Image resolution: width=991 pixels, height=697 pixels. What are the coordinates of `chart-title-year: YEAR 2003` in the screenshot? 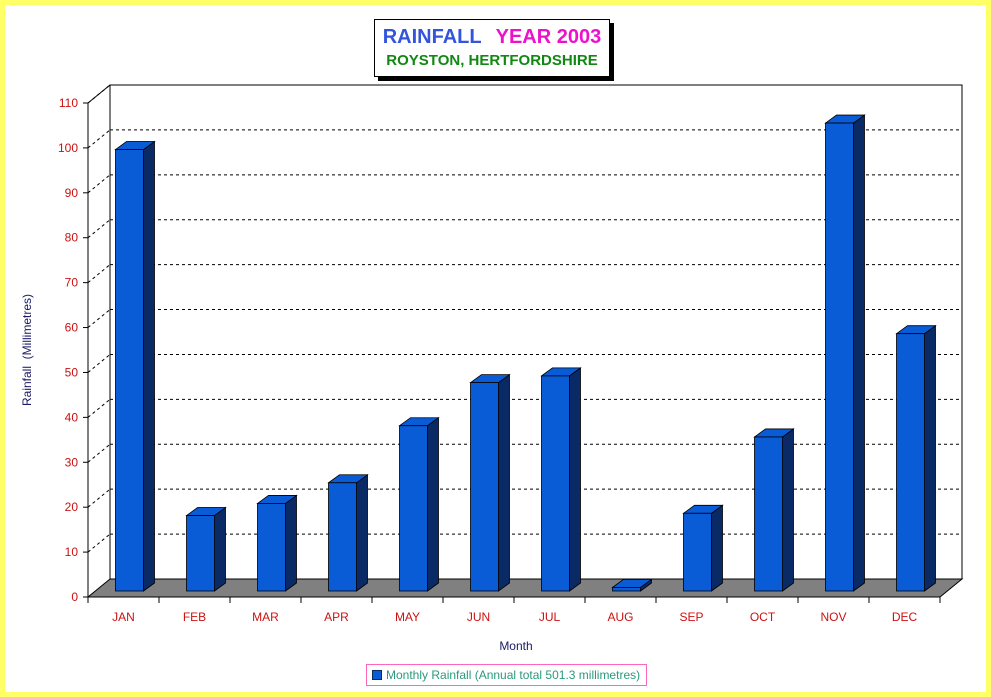 It's located at (548, 37).